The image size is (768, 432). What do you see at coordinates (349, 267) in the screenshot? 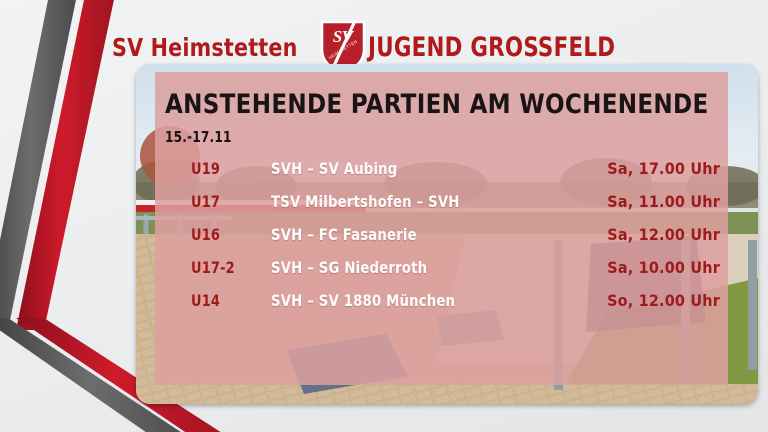
I see `fixture-matchup: SVH – SG Niederroth` at bounding box center [349, 267].